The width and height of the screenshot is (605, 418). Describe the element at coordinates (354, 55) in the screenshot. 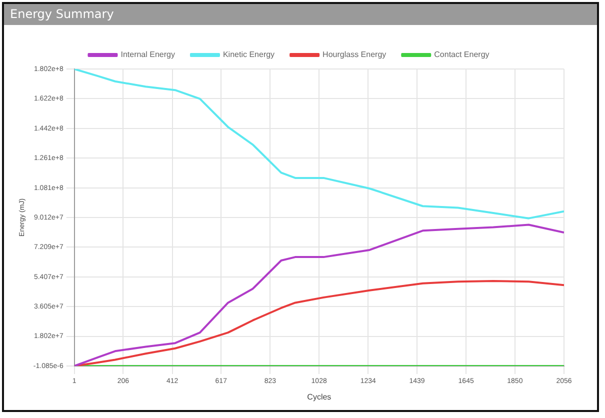

I see `legend-label: Hourglass Energy` at that location.